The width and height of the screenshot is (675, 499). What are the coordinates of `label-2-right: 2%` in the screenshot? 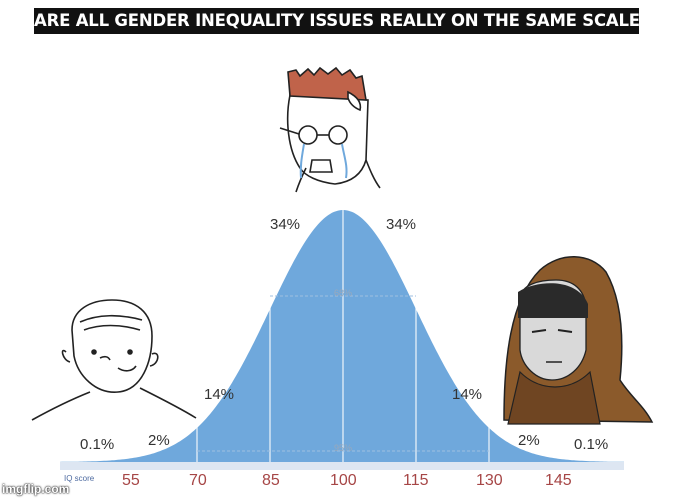 It's located at (529, 440).